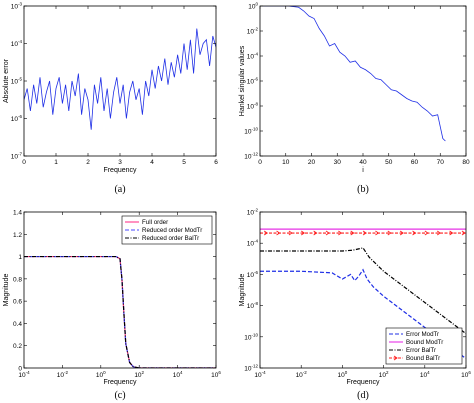 The height and width of the screenshot is (403, 474). Describe the element at coordinates (17, 279) in the screenshot. I see `y-tick-label: 0.8` at that location.